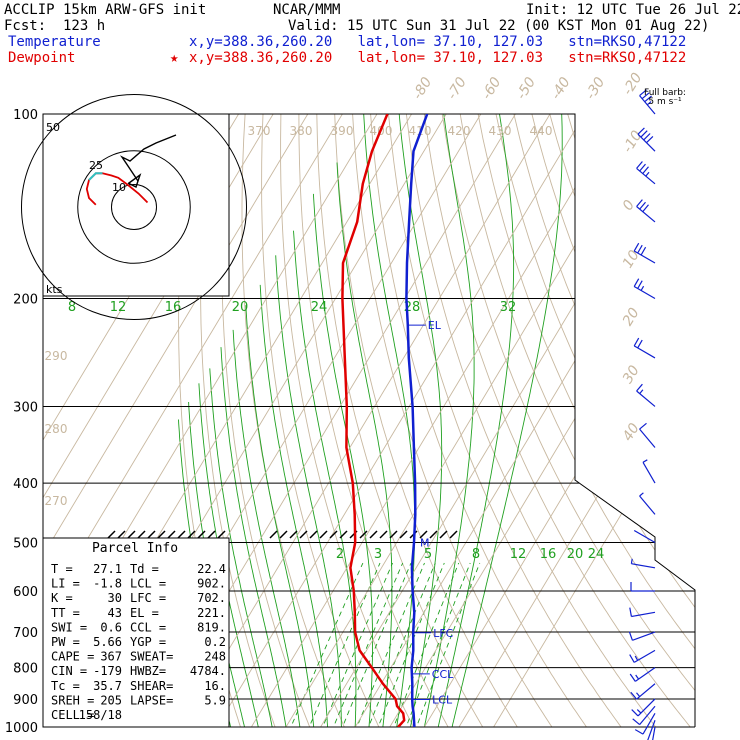 This screenshot has height=740, width=740. What do you see at coordinates (148, 584) in the screenshot?
I see `parcel-key: LCL =` at bounding box center [148, 584].